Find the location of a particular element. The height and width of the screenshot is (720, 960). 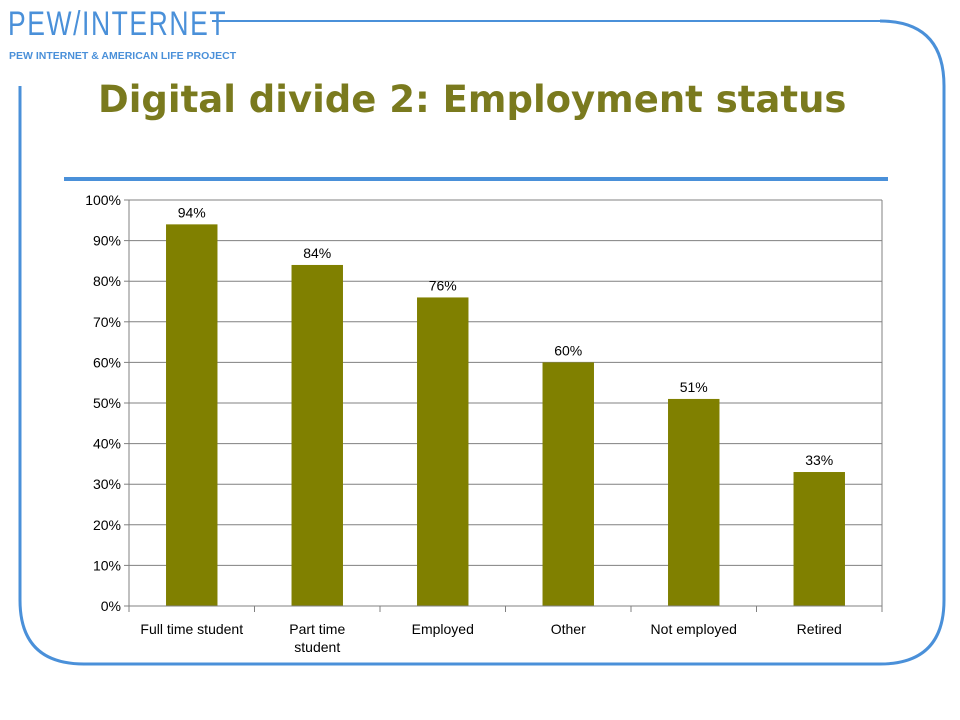

category-label: Retired is located at coordinates (819, 629).